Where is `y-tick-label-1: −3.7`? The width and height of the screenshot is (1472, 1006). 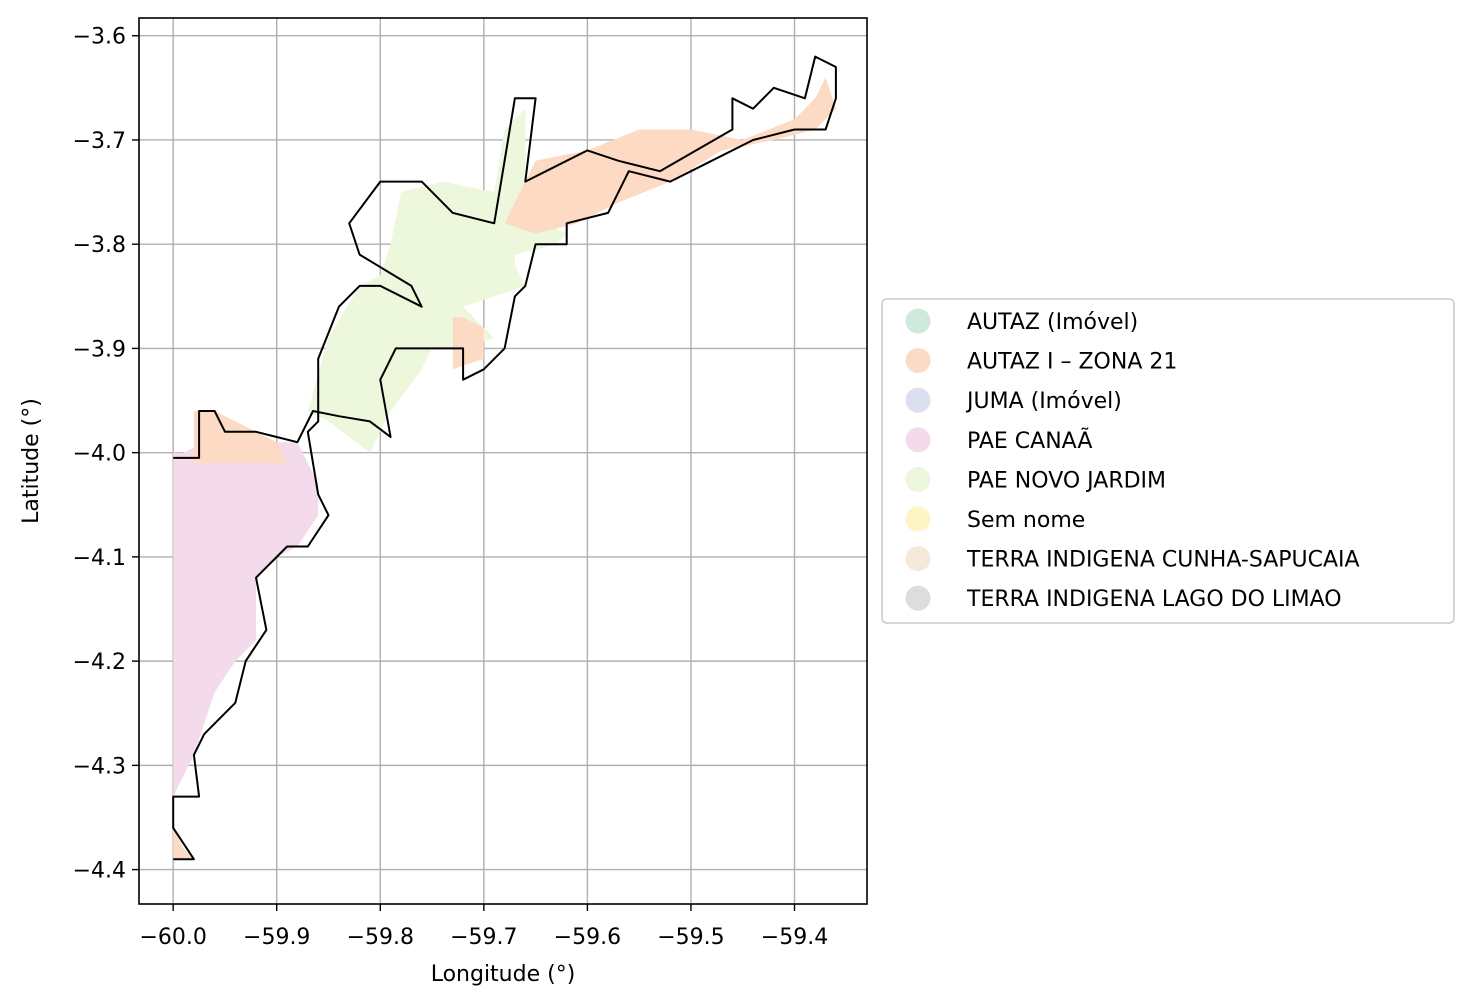
y-tick-label-1: −3.7 is located at coordinates (99, 141).